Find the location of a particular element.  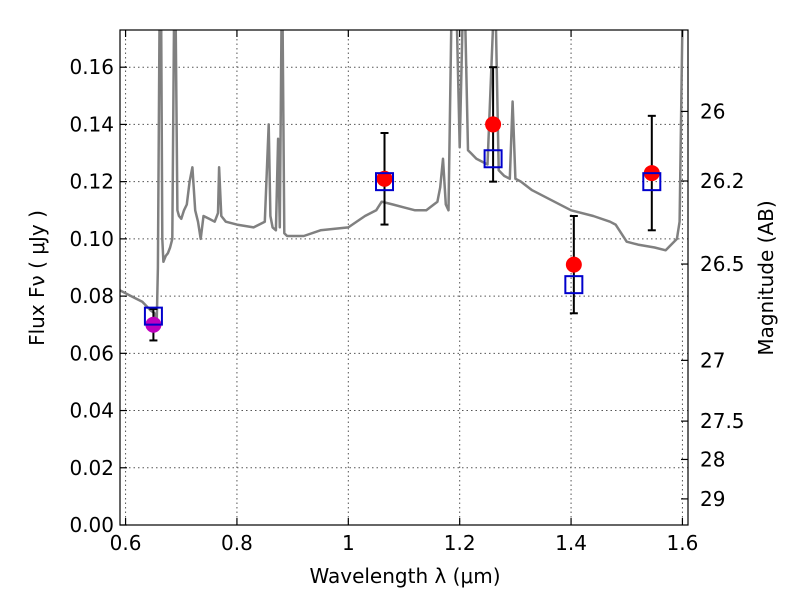

right-tick-label: 26.5 is located at coordinates (722, 264).